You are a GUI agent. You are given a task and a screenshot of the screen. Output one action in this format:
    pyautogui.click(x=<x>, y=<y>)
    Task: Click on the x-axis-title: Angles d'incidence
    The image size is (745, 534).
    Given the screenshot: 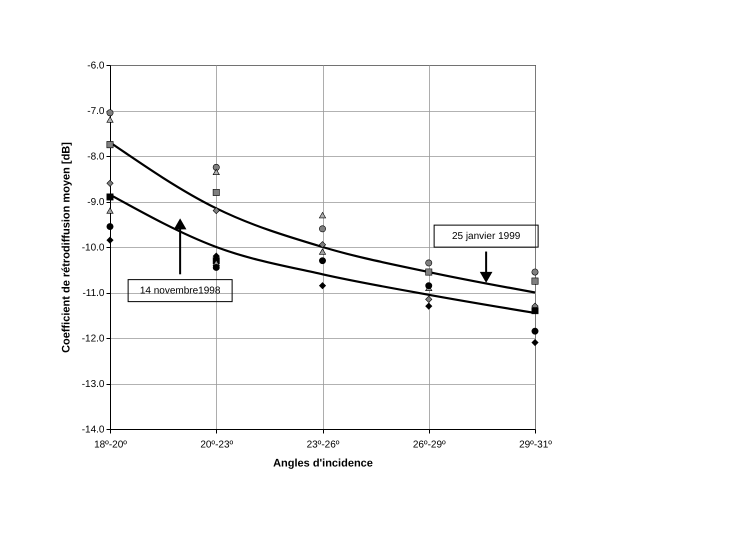 What is the action you would take?
    pyautogui.click(x=323, y=464)
    